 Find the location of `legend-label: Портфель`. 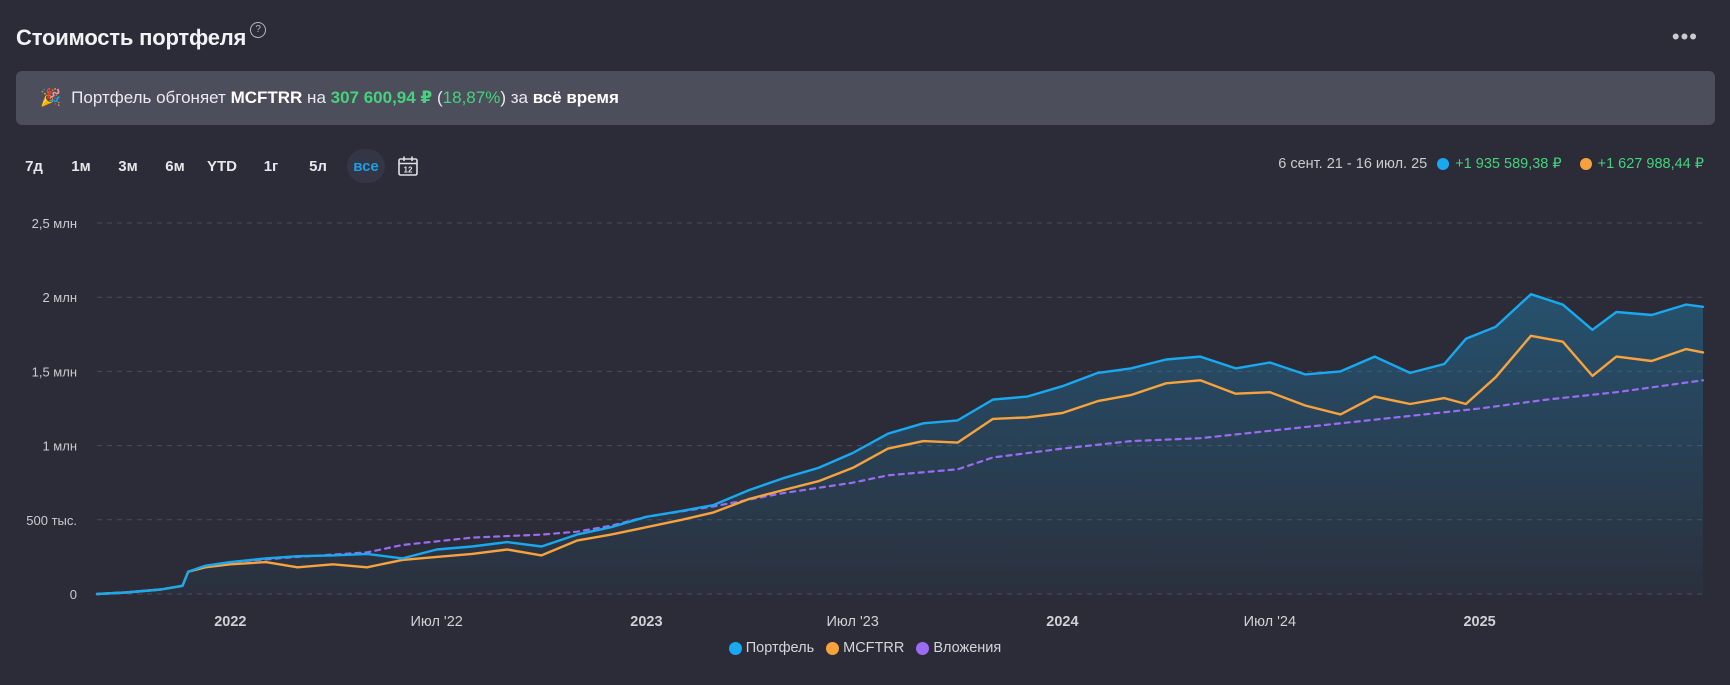

legend-label: Портфель is located at coordinates (780, 648).